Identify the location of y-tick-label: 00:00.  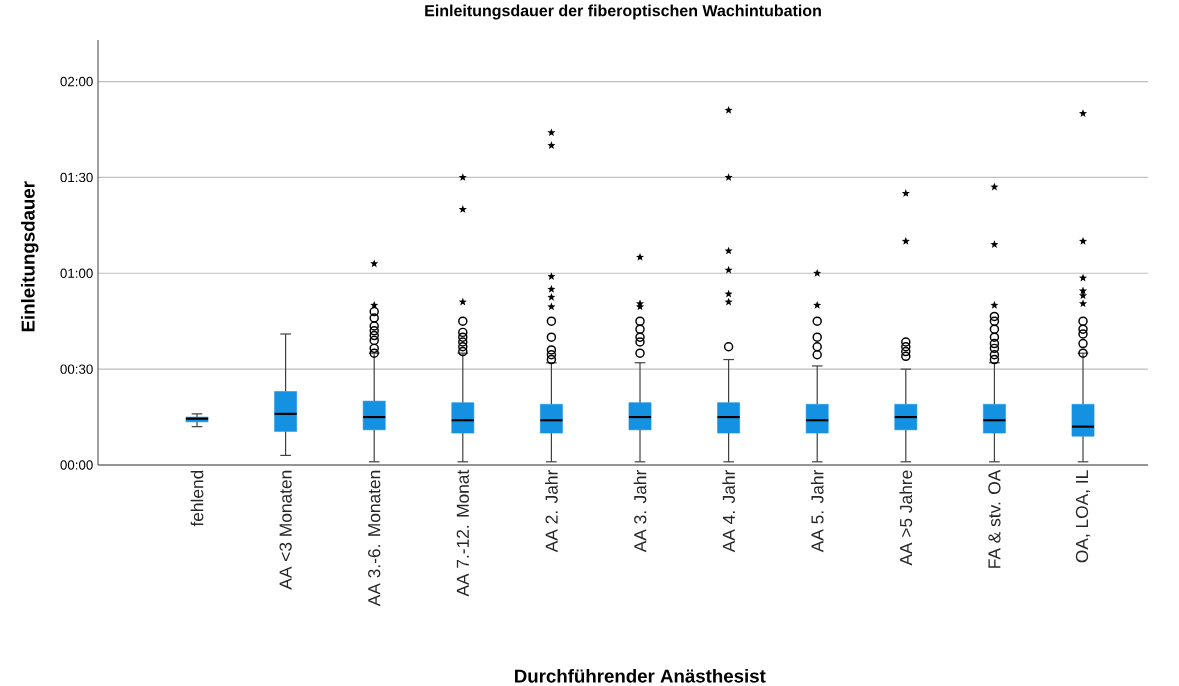
(76, 465).